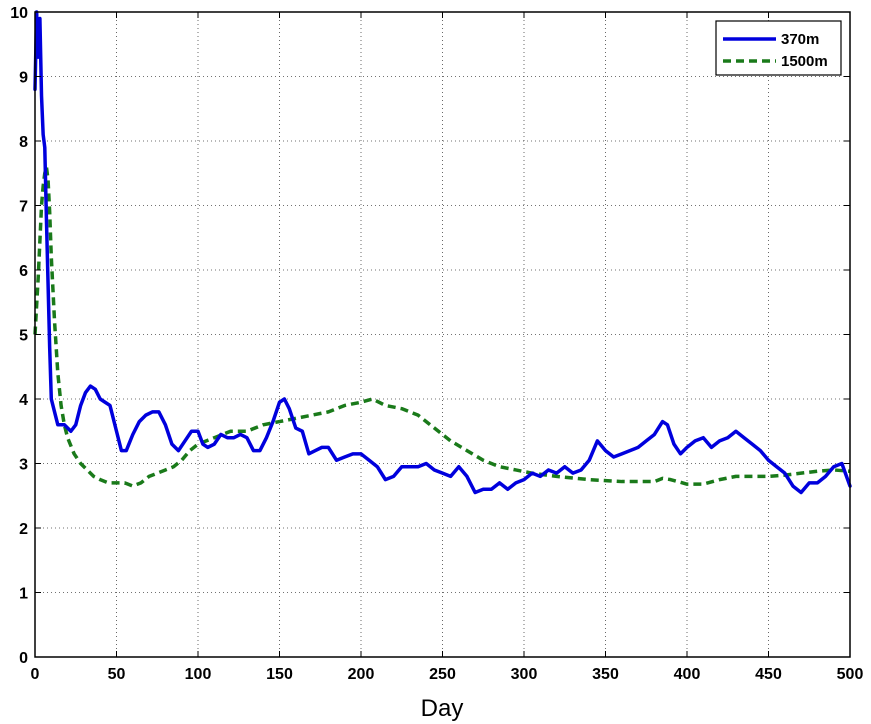 The width and height of the screenshot is (871, 724). I want to click on y-tick-label: 6, so click(23, 271).